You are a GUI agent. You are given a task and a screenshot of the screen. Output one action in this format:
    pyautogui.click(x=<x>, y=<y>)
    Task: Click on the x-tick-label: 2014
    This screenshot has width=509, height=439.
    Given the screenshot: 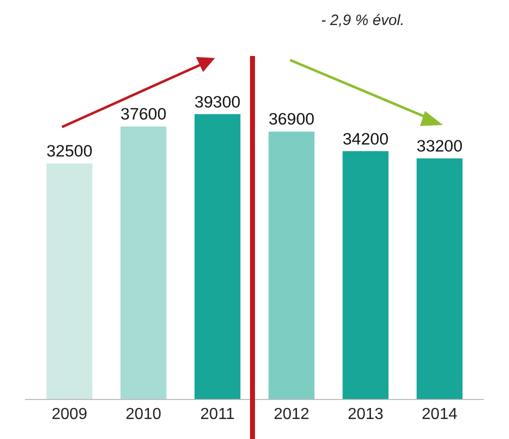 What is the action you would take?
    pyautogui.click(x=440, y=415)
    